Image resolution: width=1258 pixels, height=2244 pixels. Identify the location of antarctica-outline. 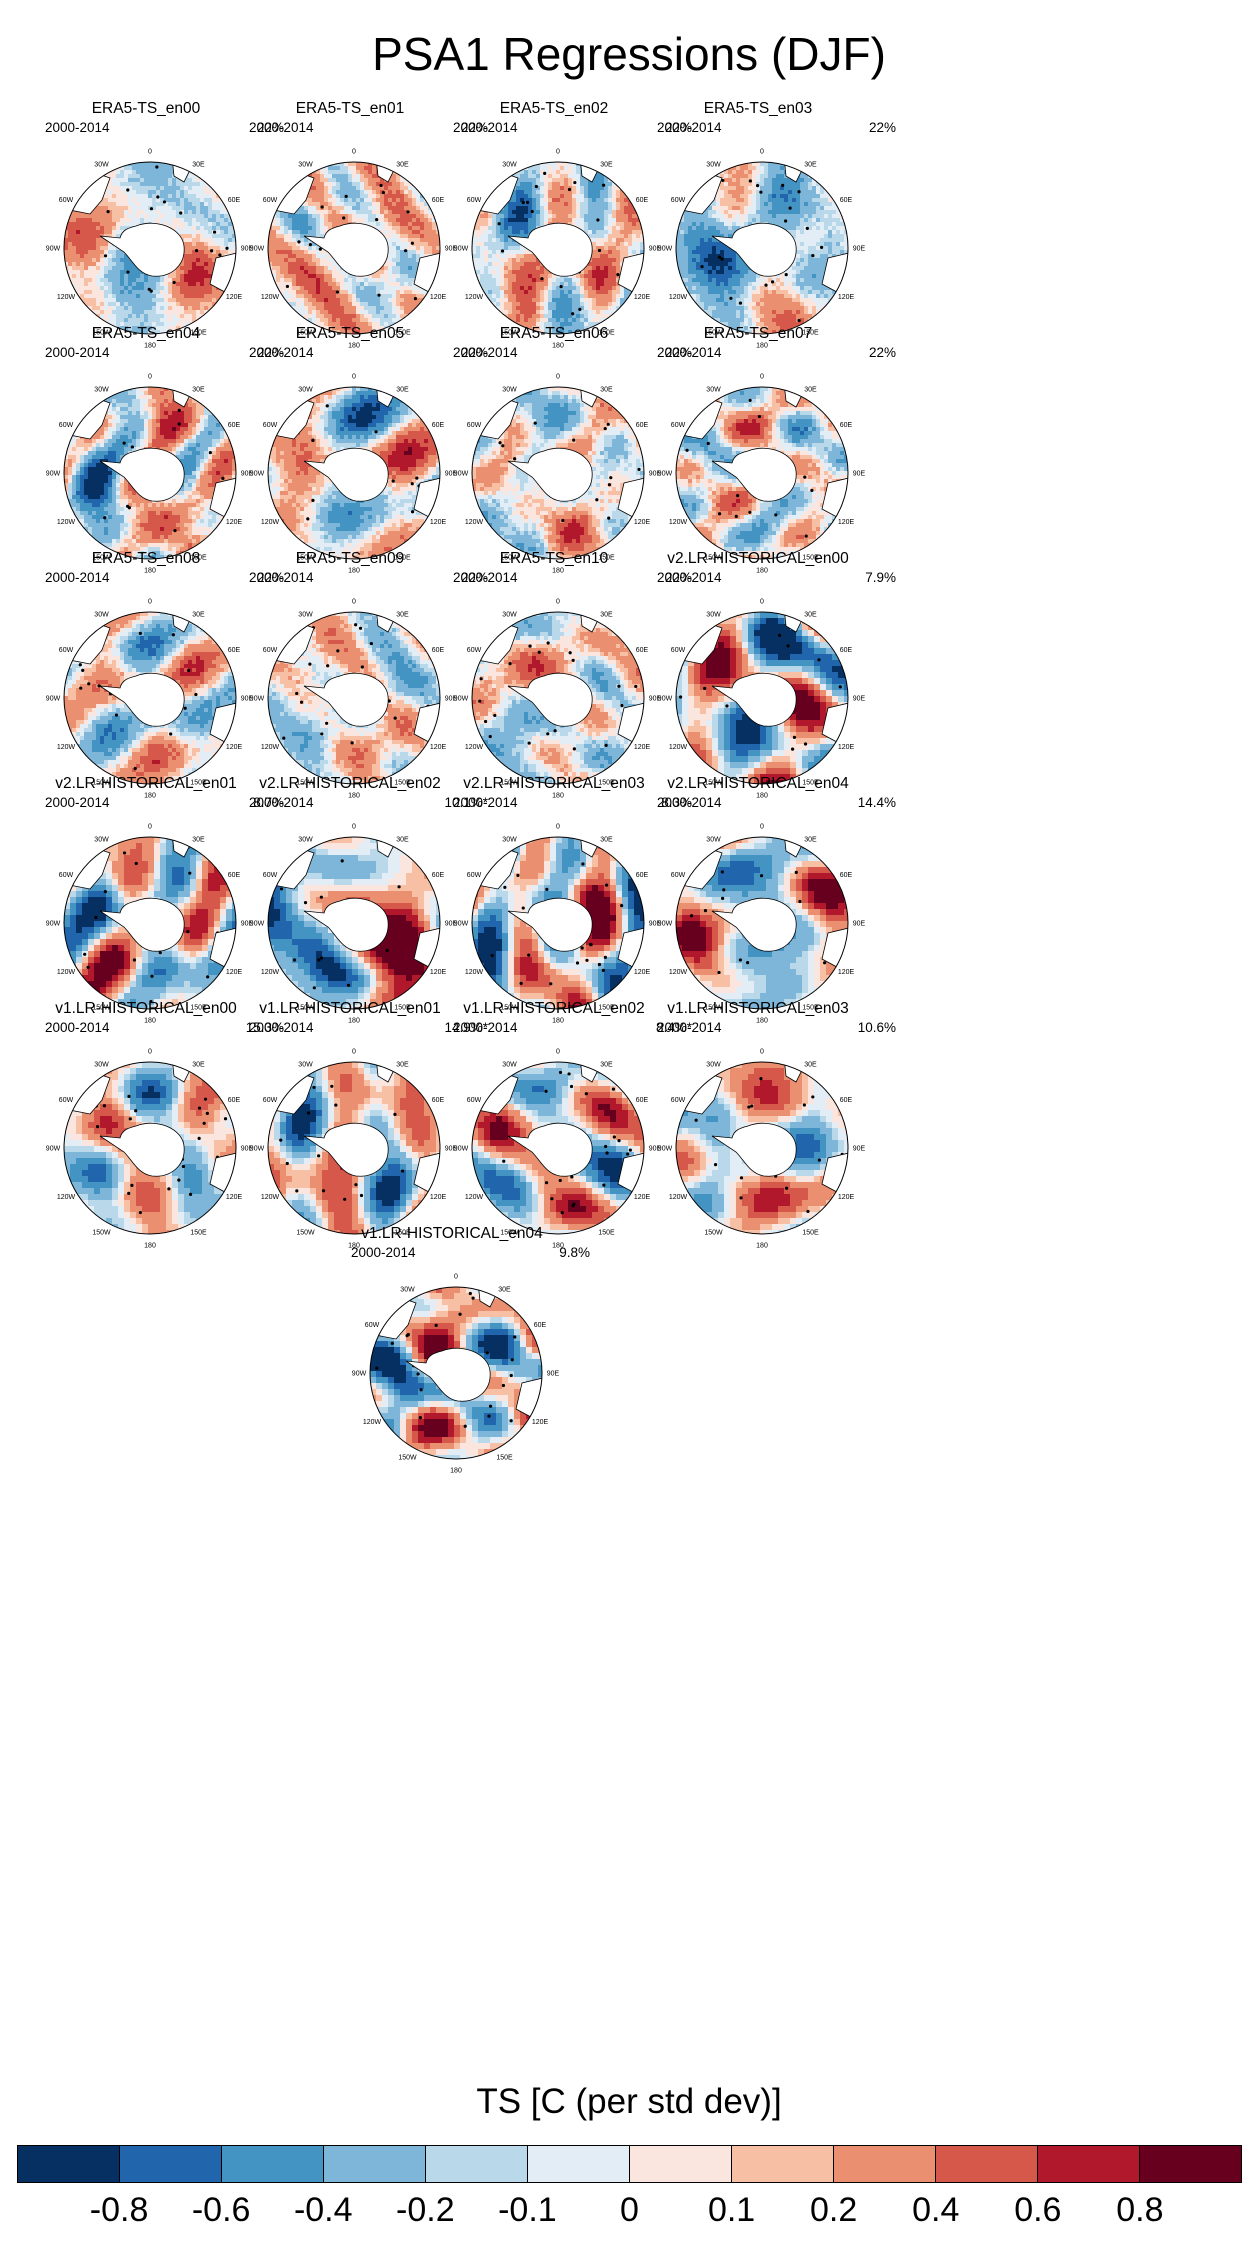
(346, 249).